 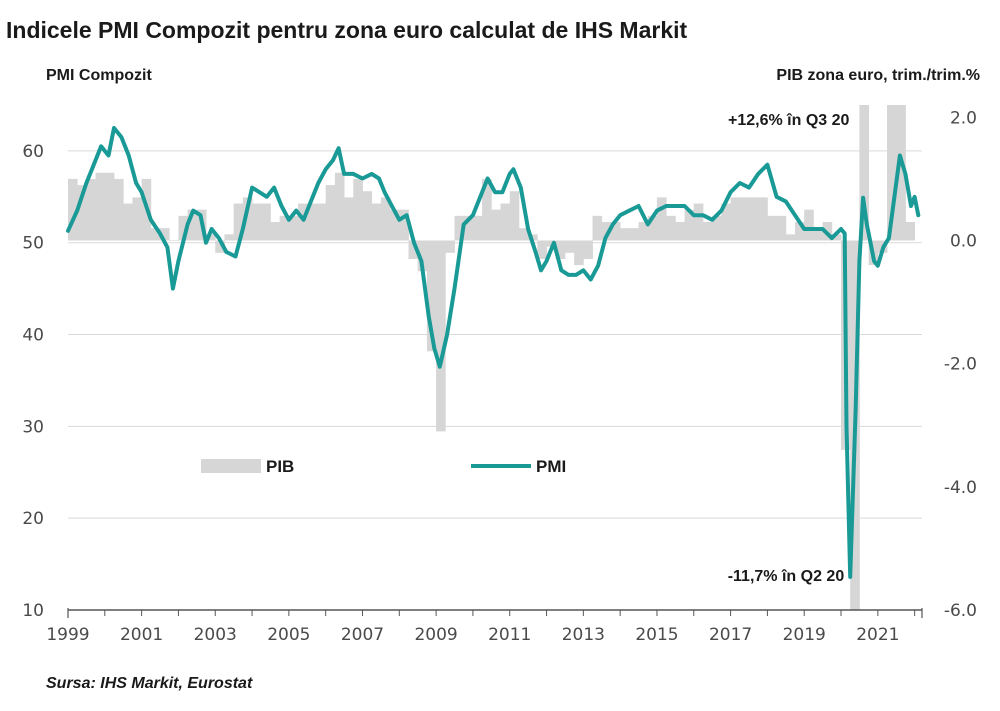 I want to click on x-tick-label: 2021, so click(x=877, y=635).